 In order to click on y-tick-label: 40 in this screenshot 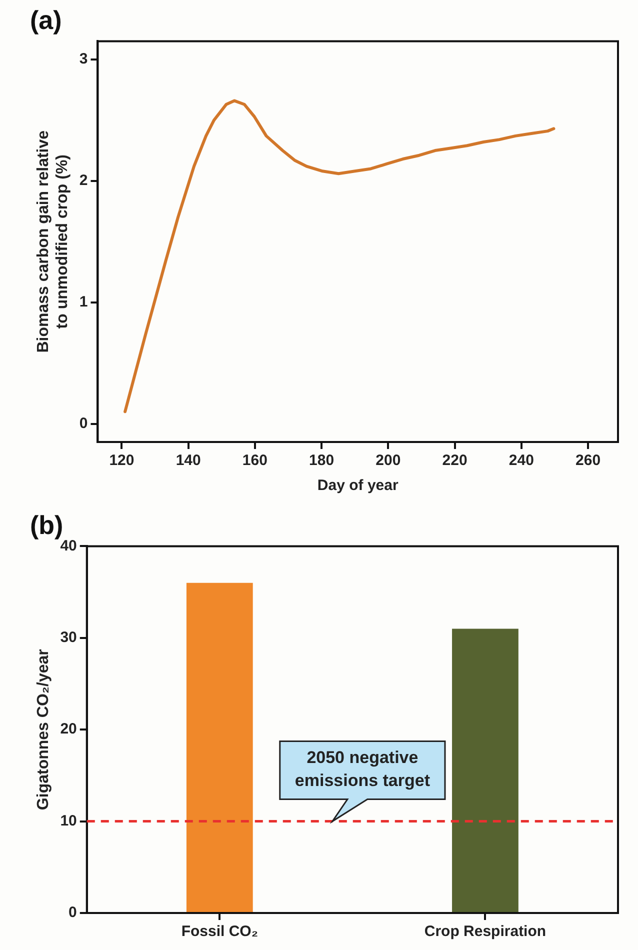, I will do `click(68, 545)`.